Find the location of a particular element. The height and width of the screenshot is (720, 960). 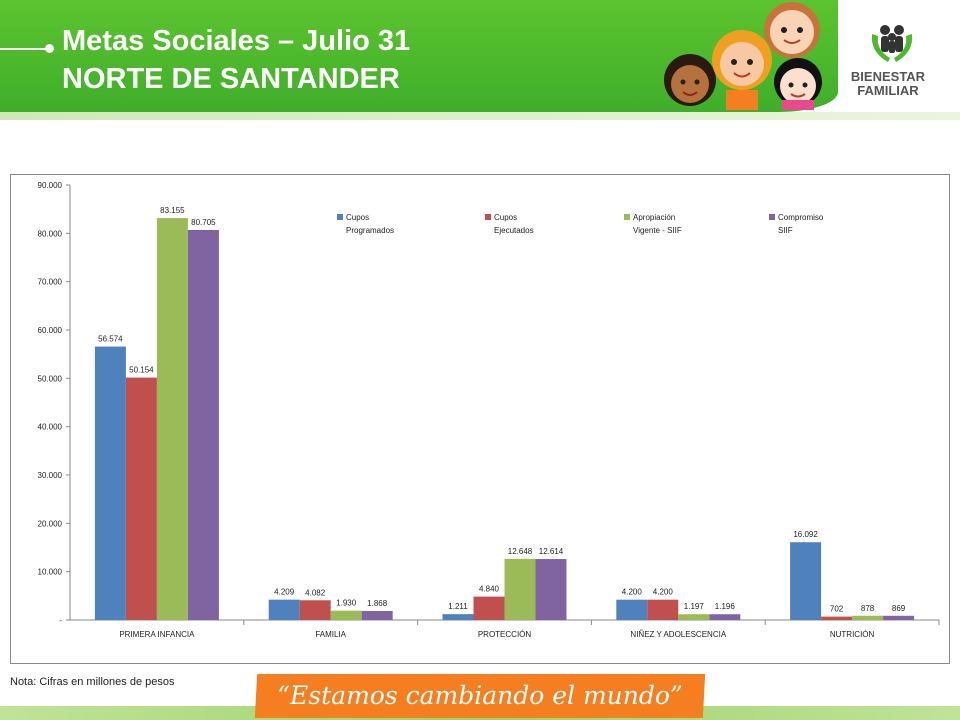

logo-text-line2: FAMILIAR is located at coordinates (888, 90).